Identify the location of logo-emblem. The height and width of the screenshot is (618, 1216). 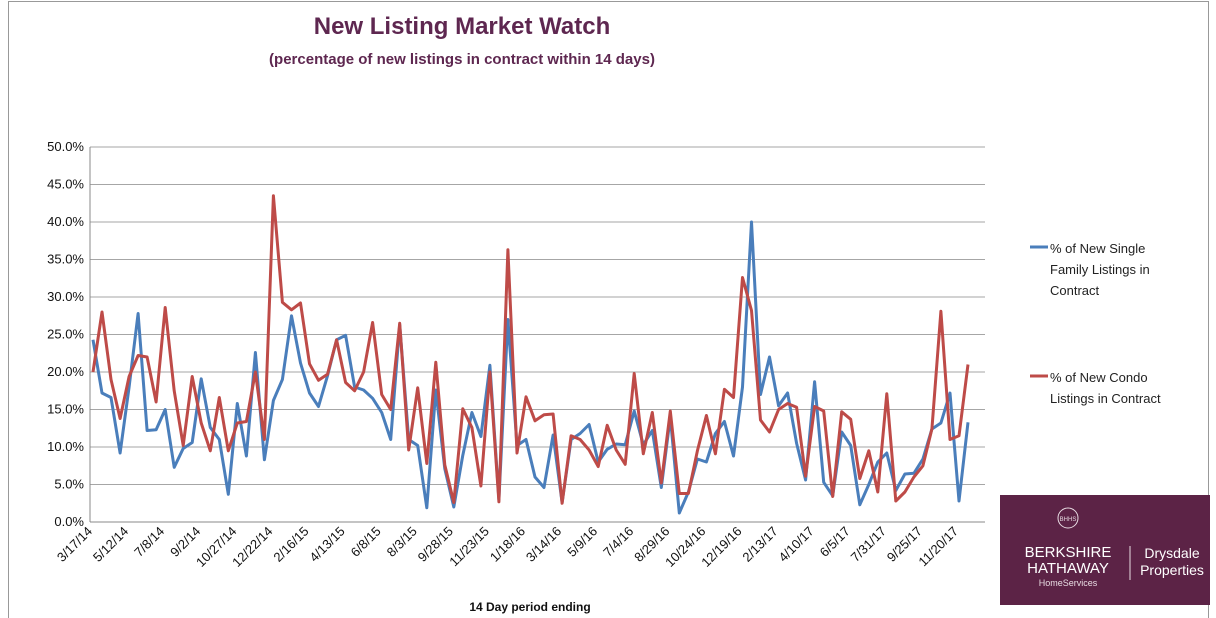
(1068, 518).